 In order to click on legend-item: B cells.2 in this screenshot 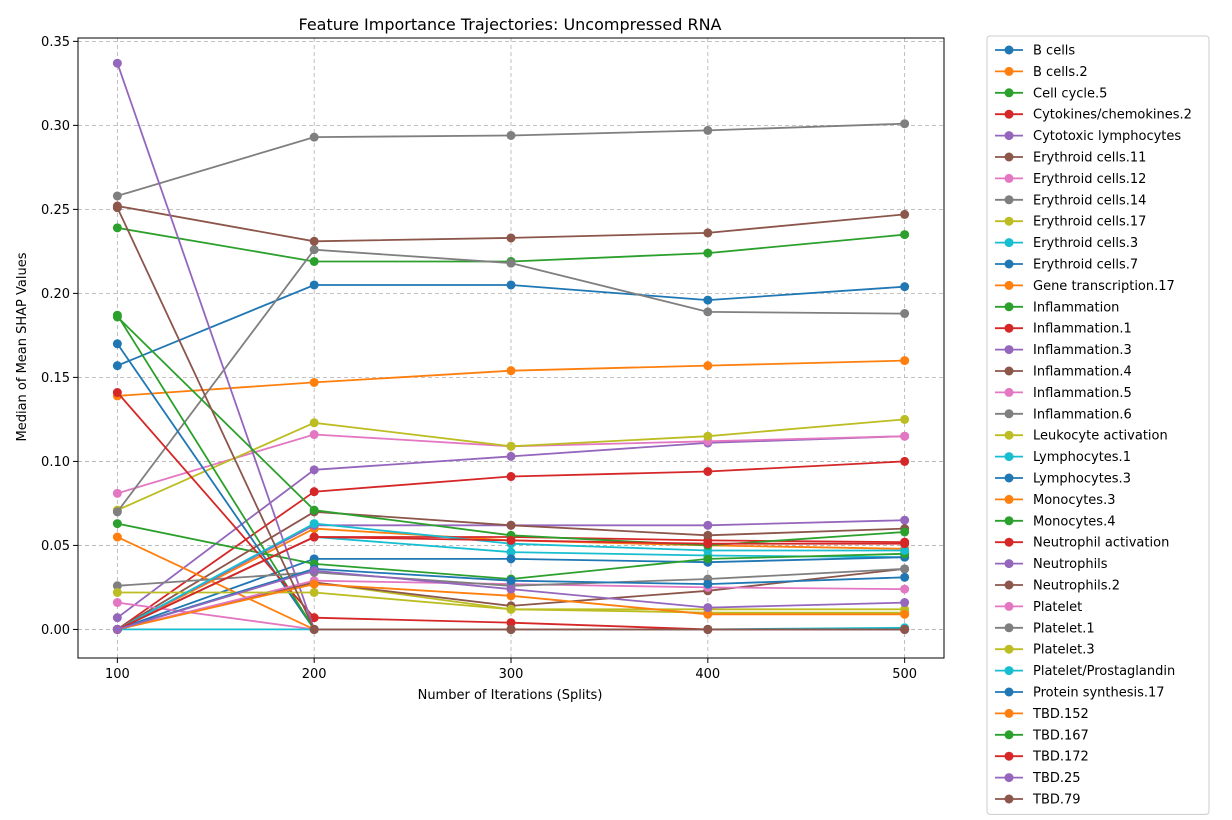, I will do `click(1041, 72)`.